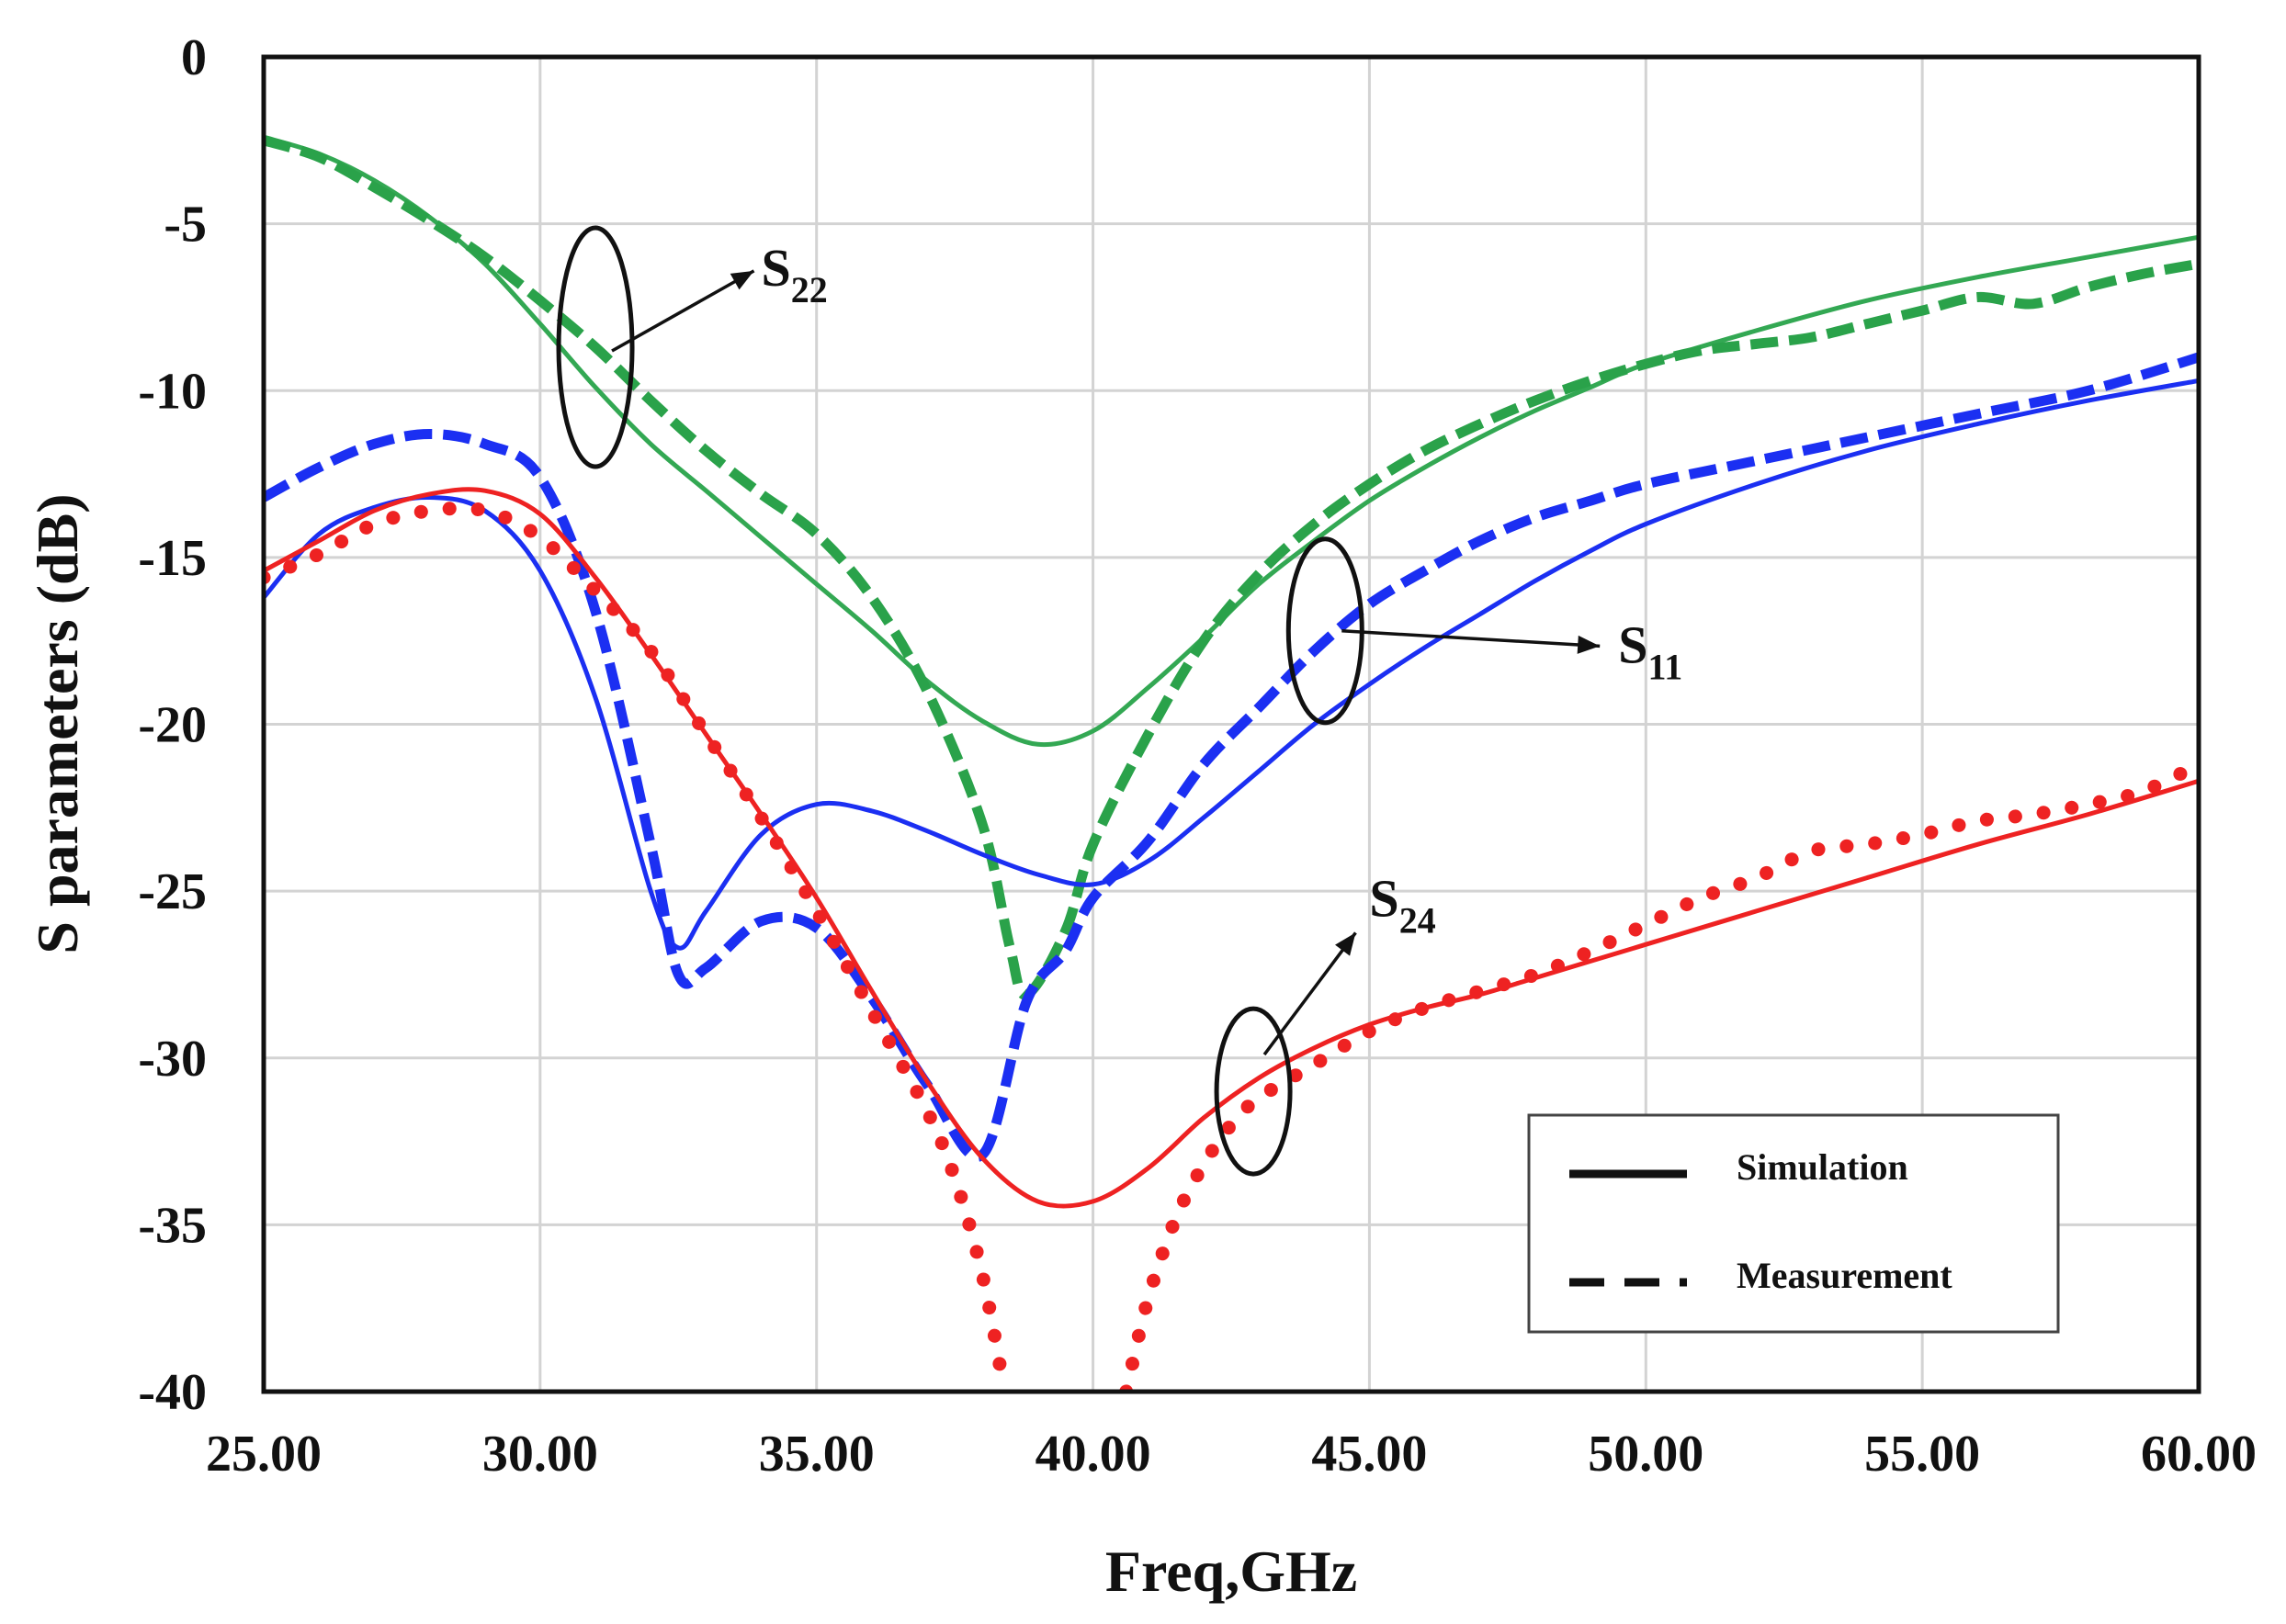 The width and height of the screenshot is (2286, 1624). What do you see at coordinates (172, 1225) in the screenshot?
I see `y-tick-label: -35` at bounding box center [172, 1225].